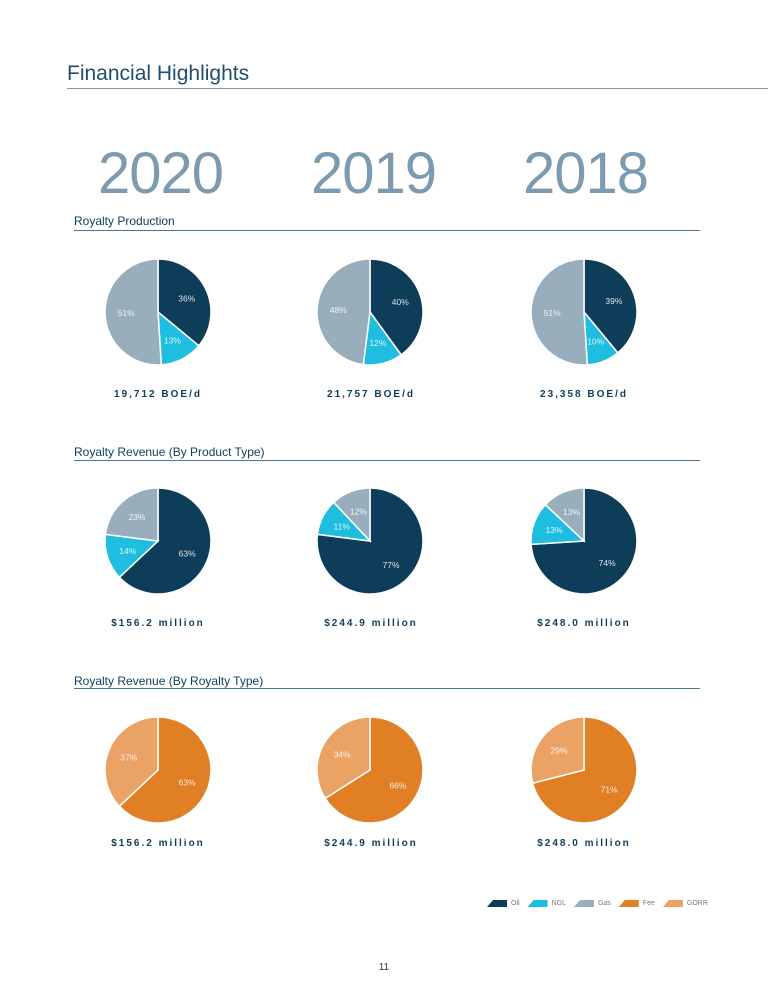 The height and width of the screenshot is (993, 768). Describe the element at coordinates (391, 565) in the screenshot. I see `pie-label: 77%` at that location.